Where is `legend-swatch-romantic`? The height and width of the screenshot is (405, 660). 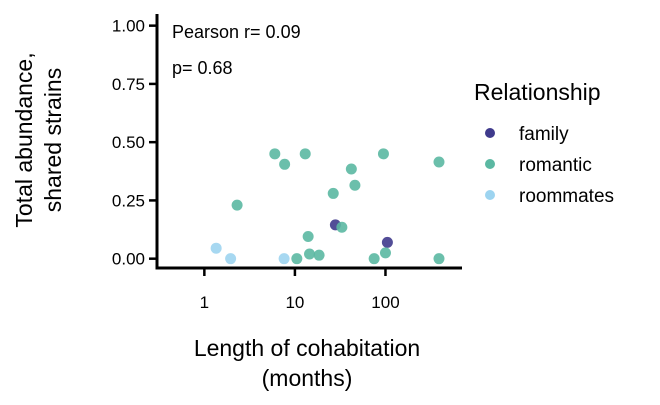 legend-swatch-romantic is located at coordinates (490, 164).